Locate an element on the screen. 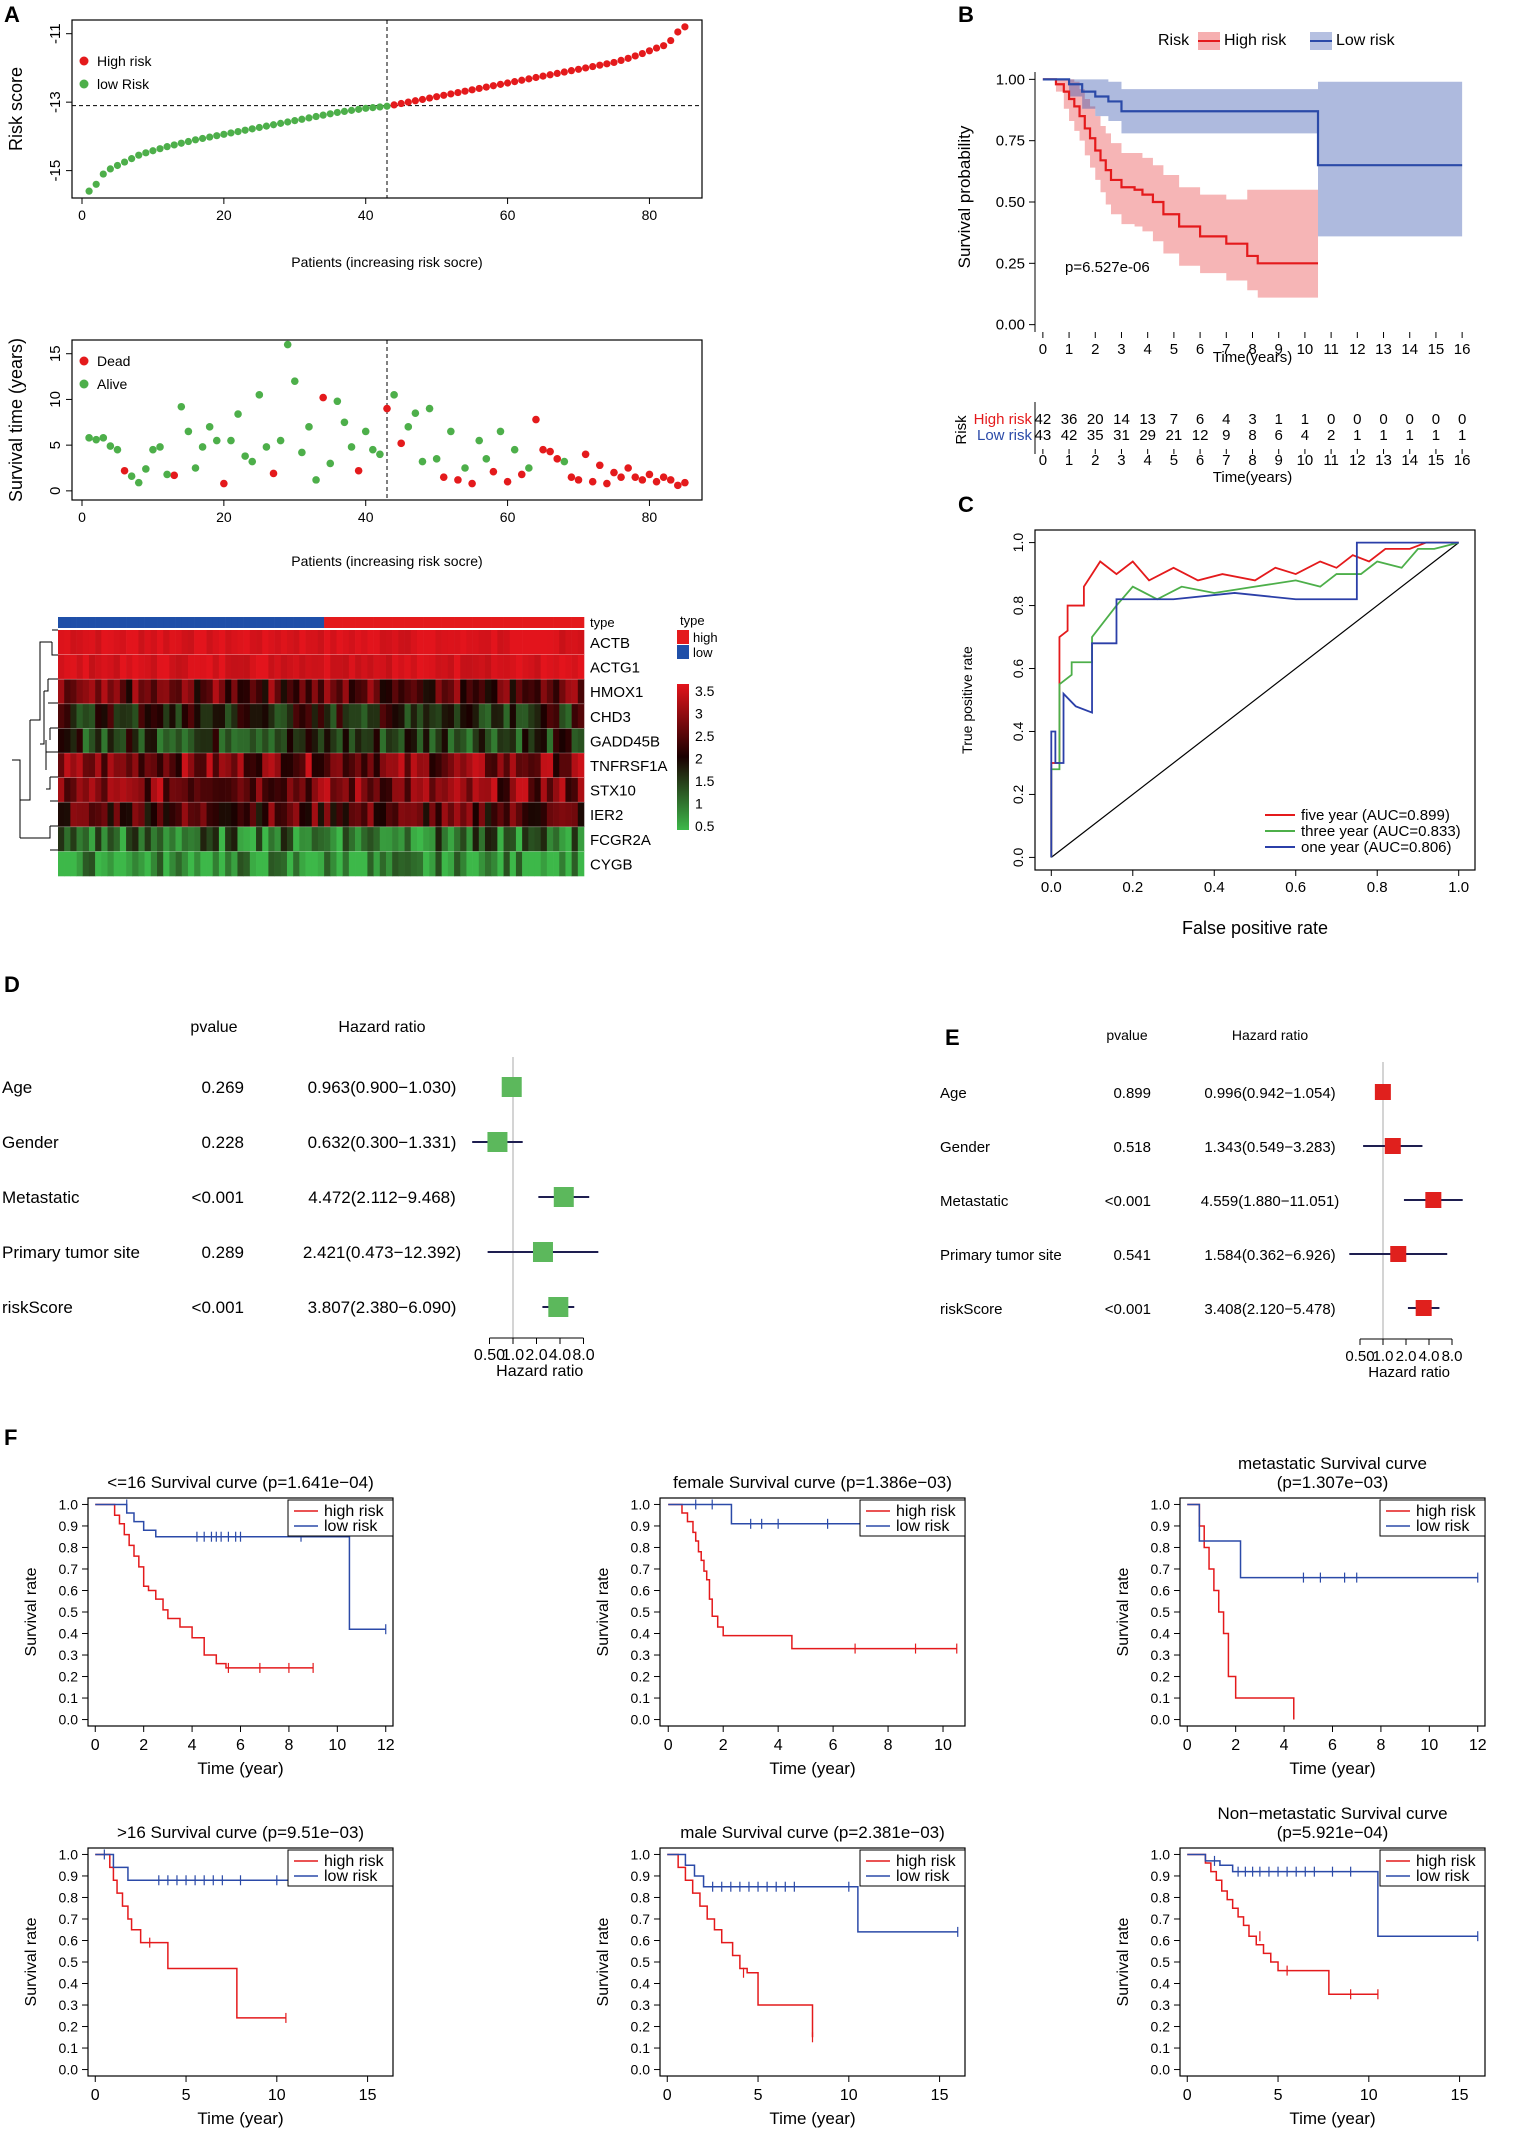 This screenshot has width=1532, height=2137. km-small-legend-box is located at coordinates (340, 1518).